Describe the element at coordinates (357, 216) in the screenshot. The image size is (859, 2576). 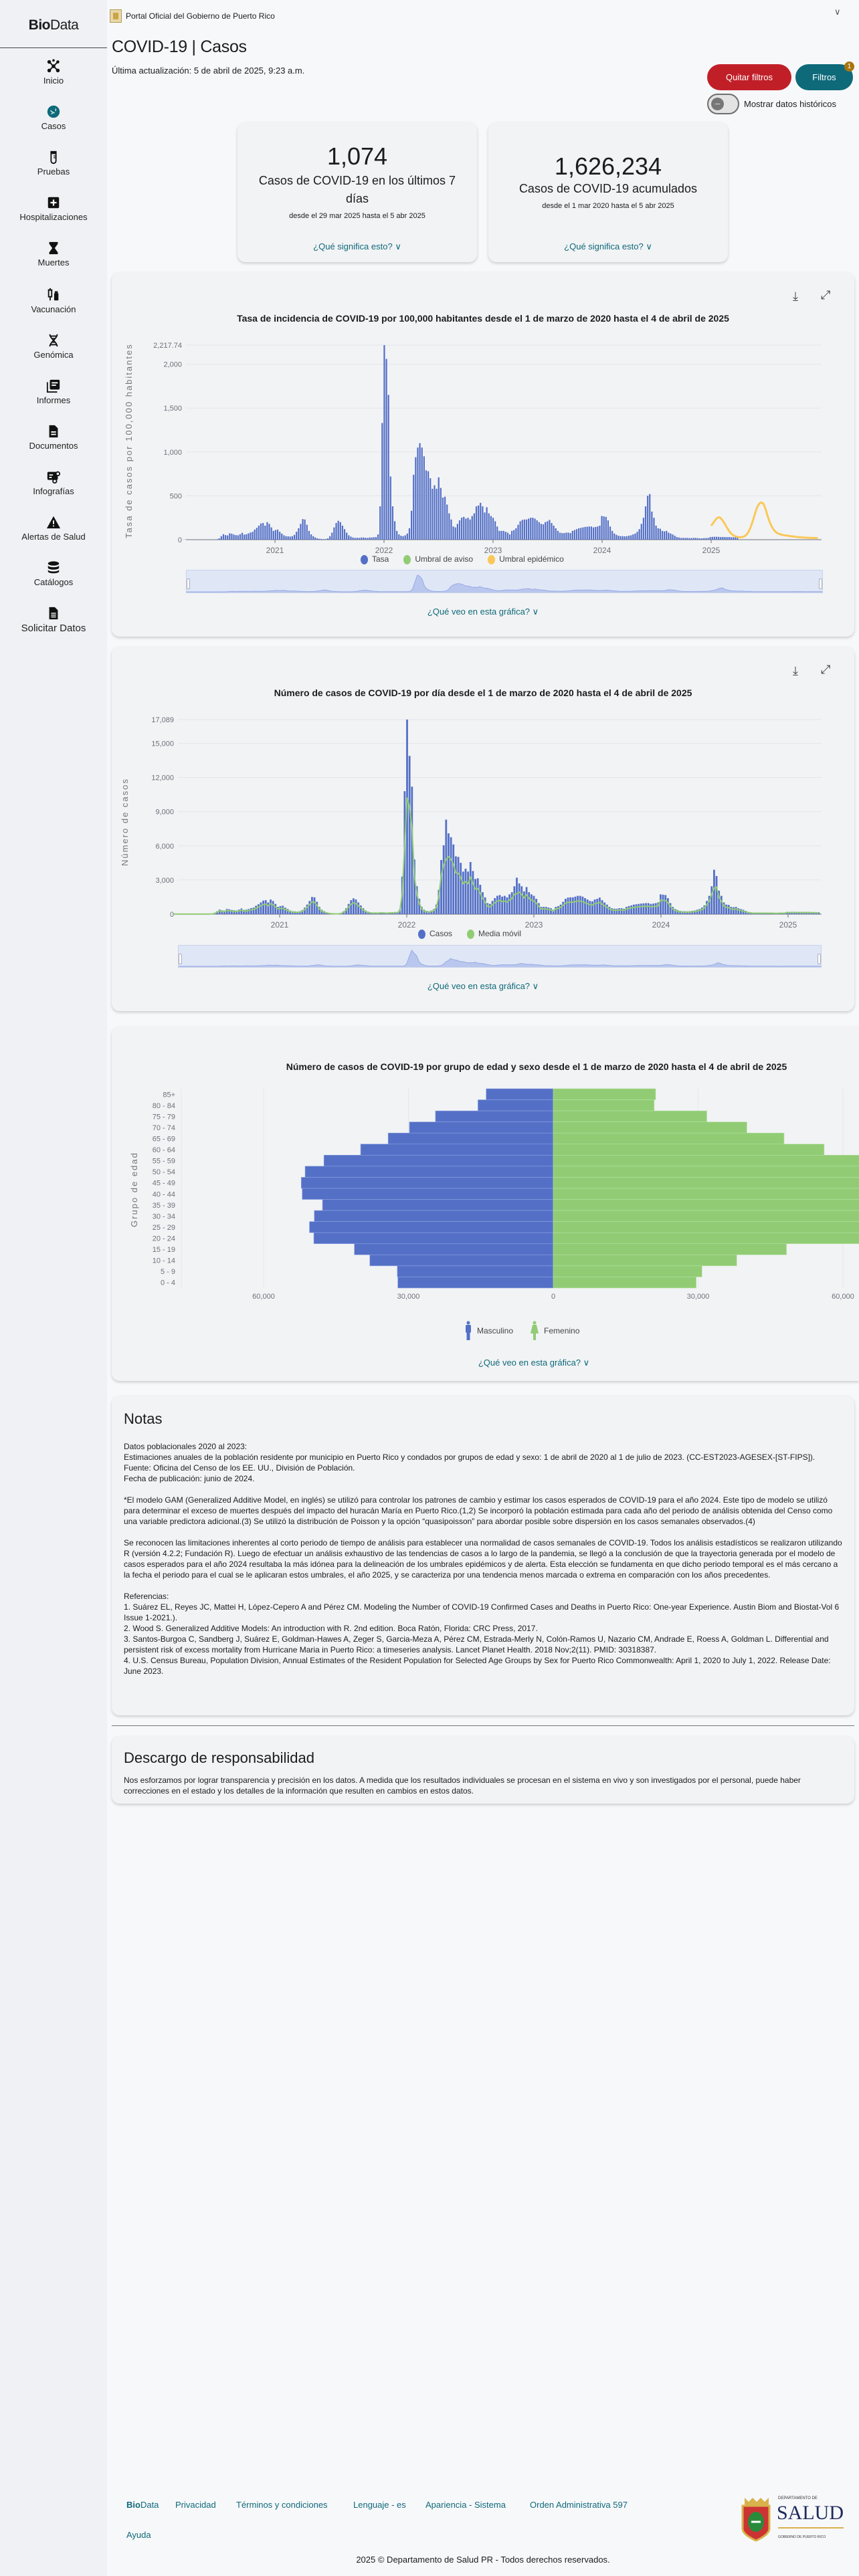
I see `kpi-date-range: desde el 29 mar 2025 hasta el 5 abr 2025` at that location.